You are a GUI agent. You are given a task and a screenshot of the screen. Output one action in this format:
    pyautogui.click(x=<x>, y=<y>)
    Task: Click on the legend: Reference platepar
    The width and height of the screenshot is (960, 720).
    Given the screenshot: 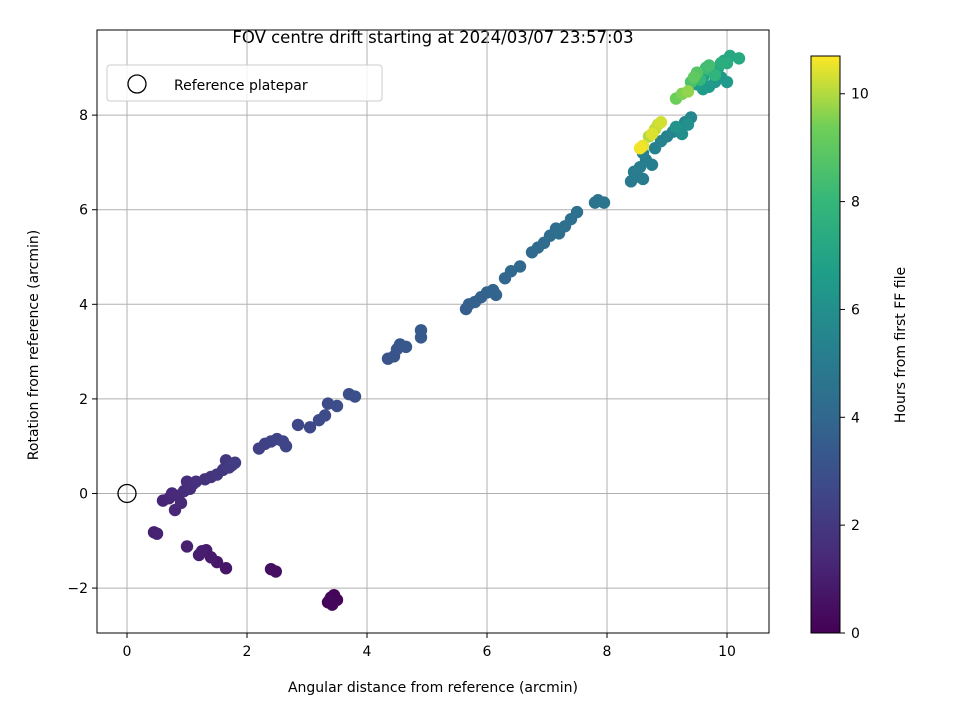 What is the action you would take?
    pyautogui.click(x=244, y=83)
    